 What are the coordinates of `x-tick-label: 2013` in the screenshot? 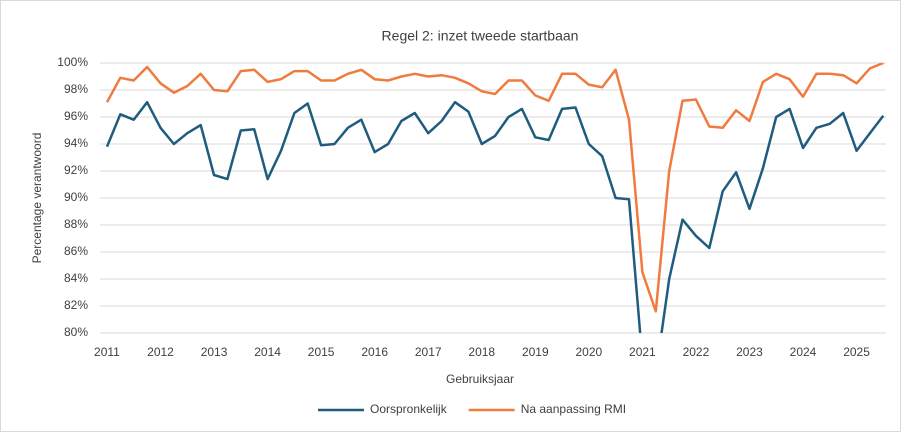 It's located at (214, 352).